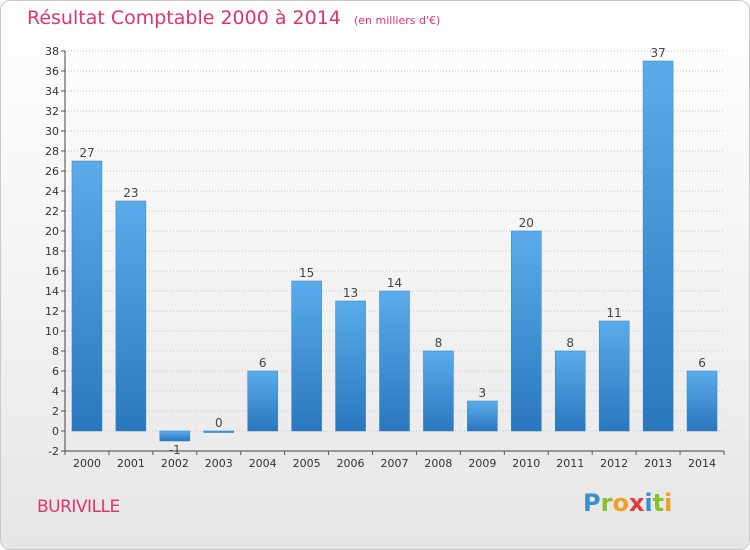 The image size is (750, 550). What do you see at coordinates (614, 313) in the screenshot?
I see `value-label-2012: 11` at bounding box center [614, 313].